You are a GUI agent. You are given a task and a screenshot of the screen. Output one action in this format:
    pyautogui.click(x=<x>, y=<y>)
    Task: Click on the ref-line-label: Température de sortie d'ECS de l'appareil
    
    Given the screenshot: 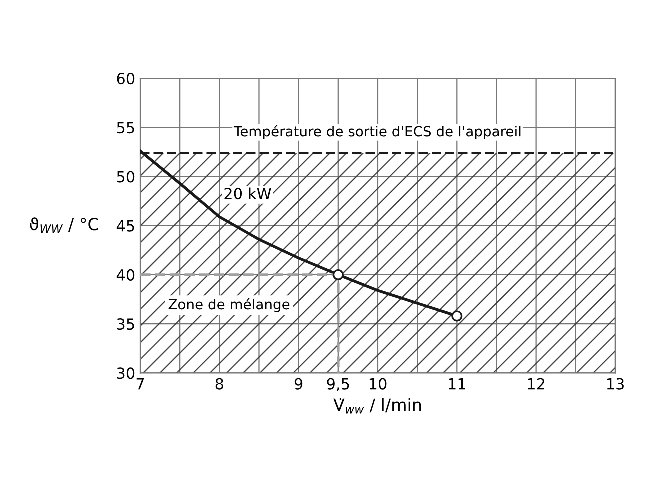 What is the action you would take?
    pyautogui.click(x=377, y=132)
    